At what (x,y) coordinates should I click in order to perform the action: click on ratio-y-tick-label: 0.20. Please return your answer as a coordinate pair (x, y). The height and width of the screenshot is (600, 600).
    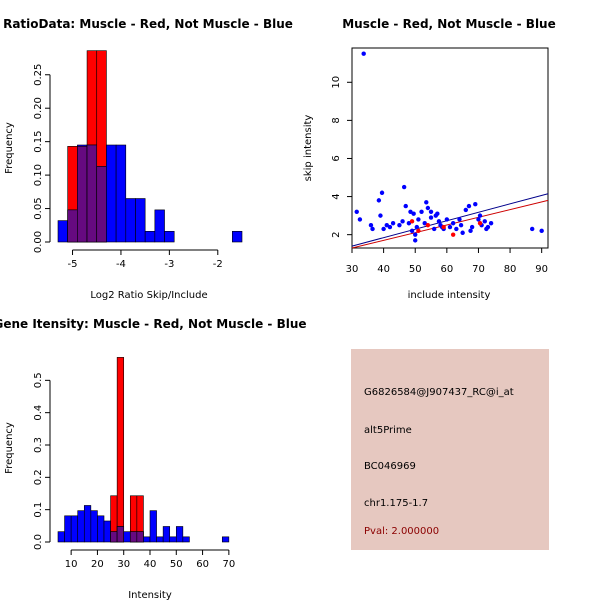
    Looking at the image, I should click on (38, 108).